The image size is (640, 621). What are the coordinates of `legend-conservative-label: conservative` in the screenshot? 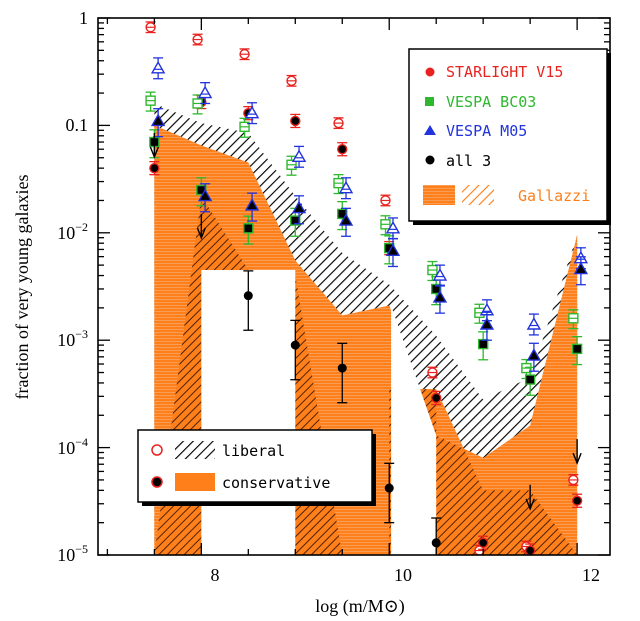 It's located at (276, 483).